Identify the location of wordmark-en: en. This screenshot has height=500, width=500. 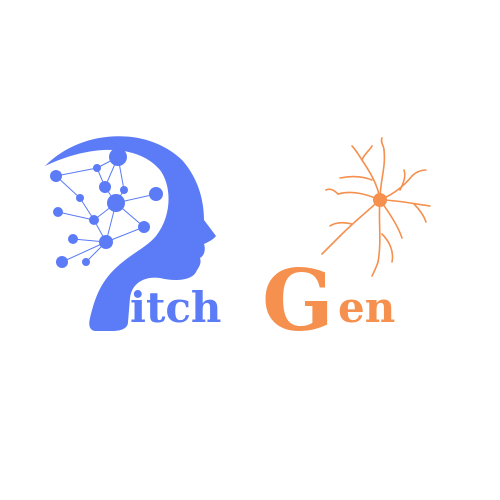
(366, 307).